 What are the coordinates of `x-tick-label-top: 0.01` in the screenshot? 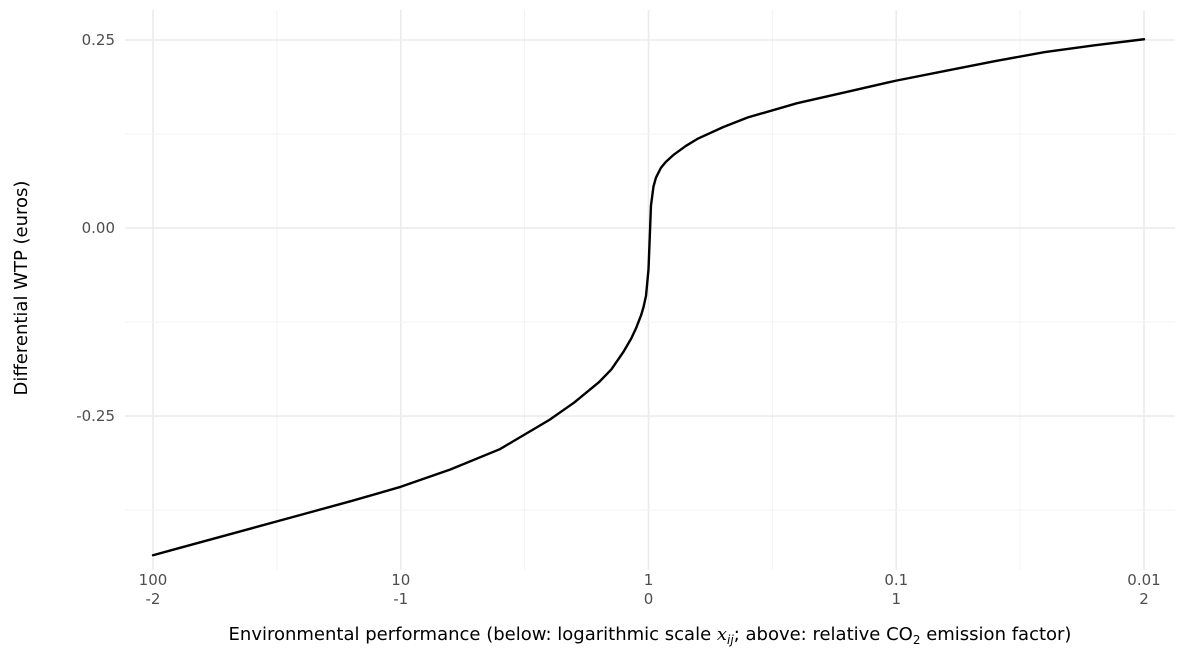 It's located at (1143, 580).